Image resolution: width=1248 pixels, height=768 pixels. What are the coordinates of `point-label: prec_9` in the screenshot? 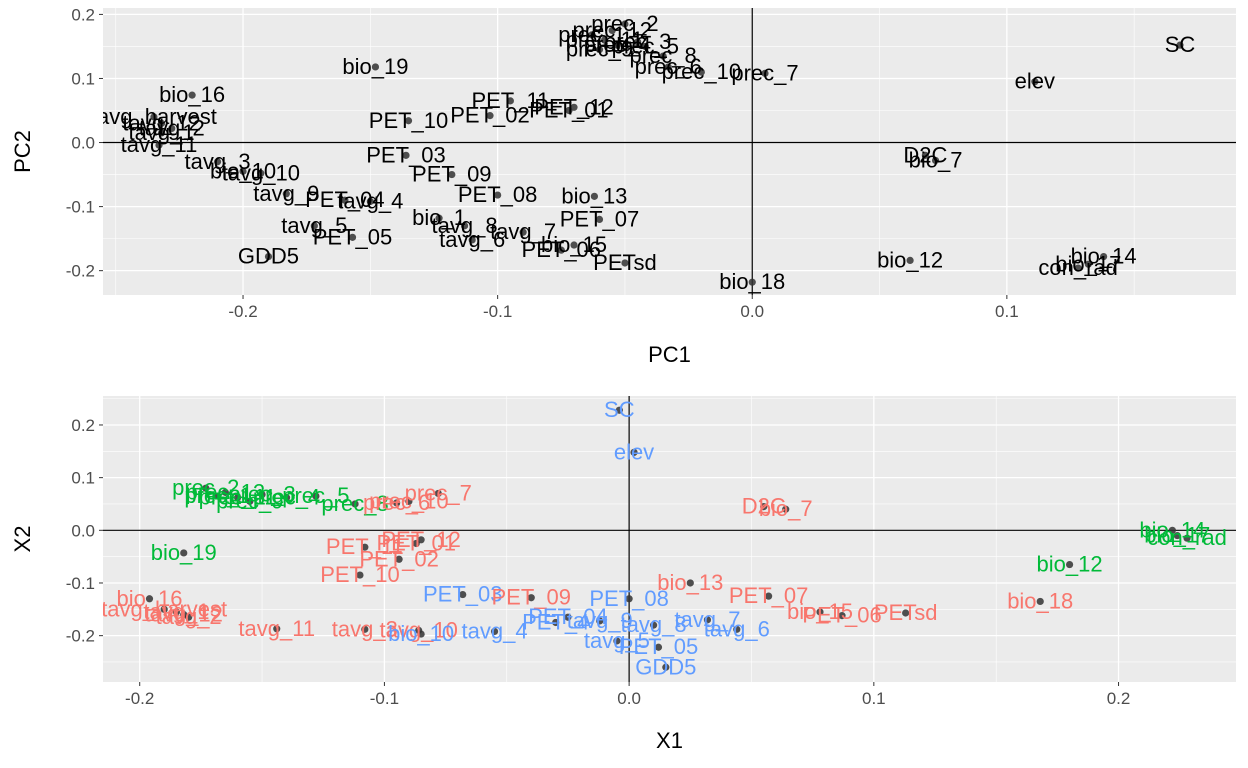 It's located at (249, 500).